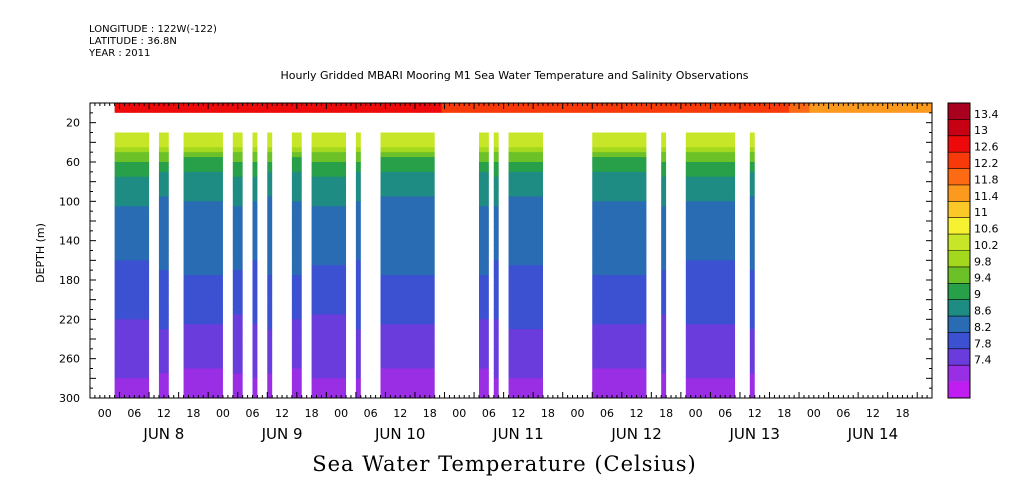 Image resolution: width=1009 pixels, height=504 pixels. I want to click on x-tick-label: 18, so click(548, 413).